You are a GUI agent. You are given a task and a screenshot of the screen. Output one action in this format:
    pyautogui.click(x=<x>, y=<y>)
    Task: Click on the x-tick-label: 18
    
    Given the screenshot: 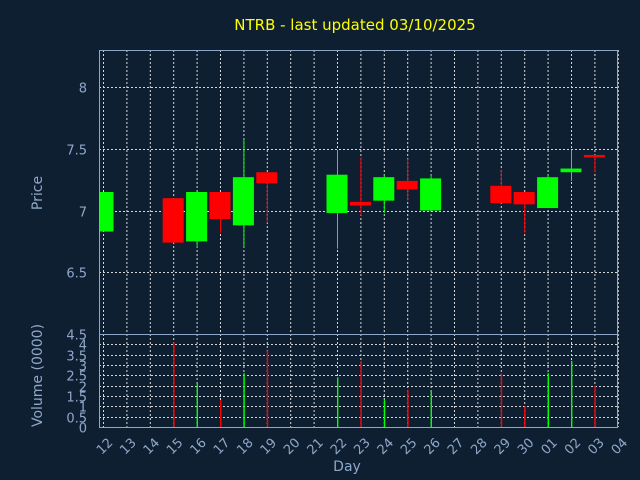 What is the action you would take?
    pyautogui.click(x=245, y=447)
    